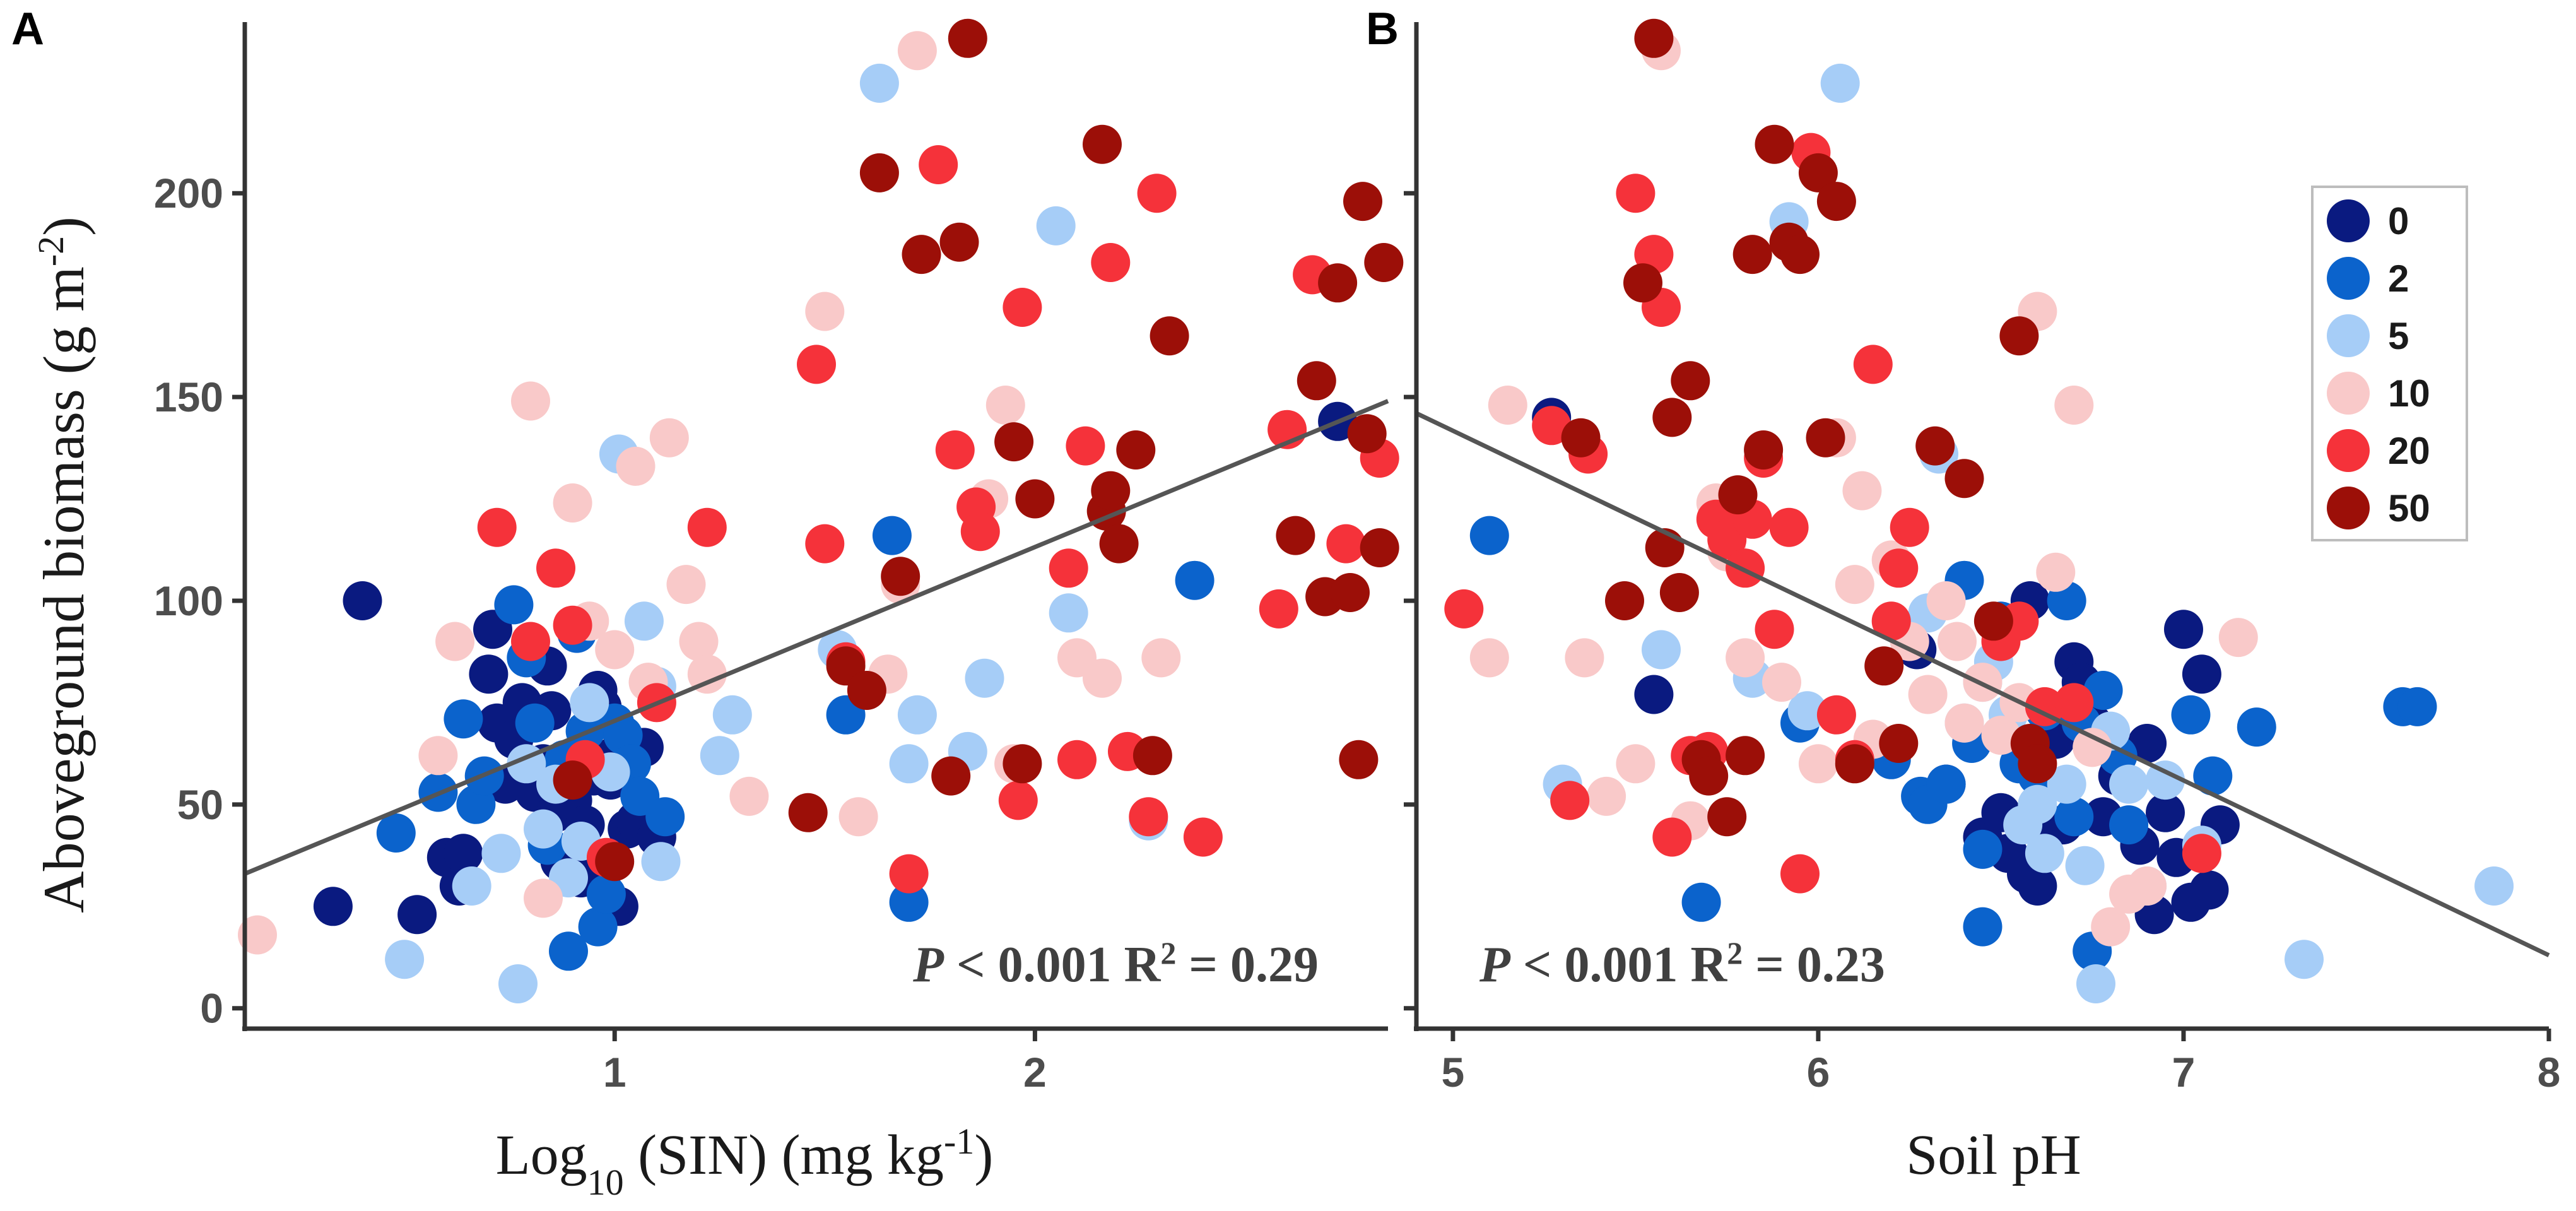 Image resolution: width=2576 pixels, height=1211 pixels. What do you see at coordinates (2409, 508) in the screenshot?
I see `legend-label-50: 50` at bounding box center [2409, 508].